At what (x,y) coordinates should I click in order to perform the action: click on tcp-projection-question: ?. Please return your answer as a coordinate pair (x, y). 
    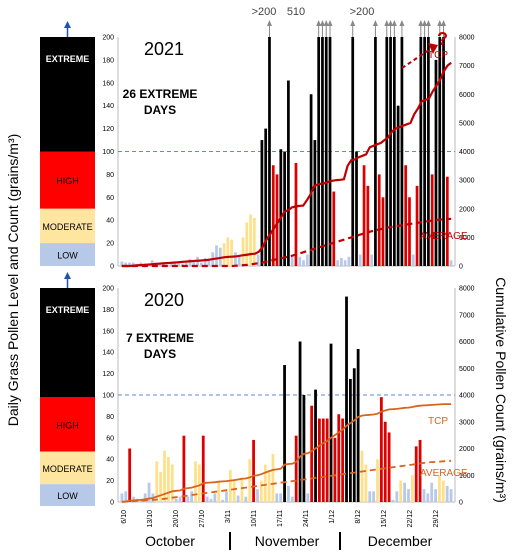
    Looking at the image, I should click on (442, 39).